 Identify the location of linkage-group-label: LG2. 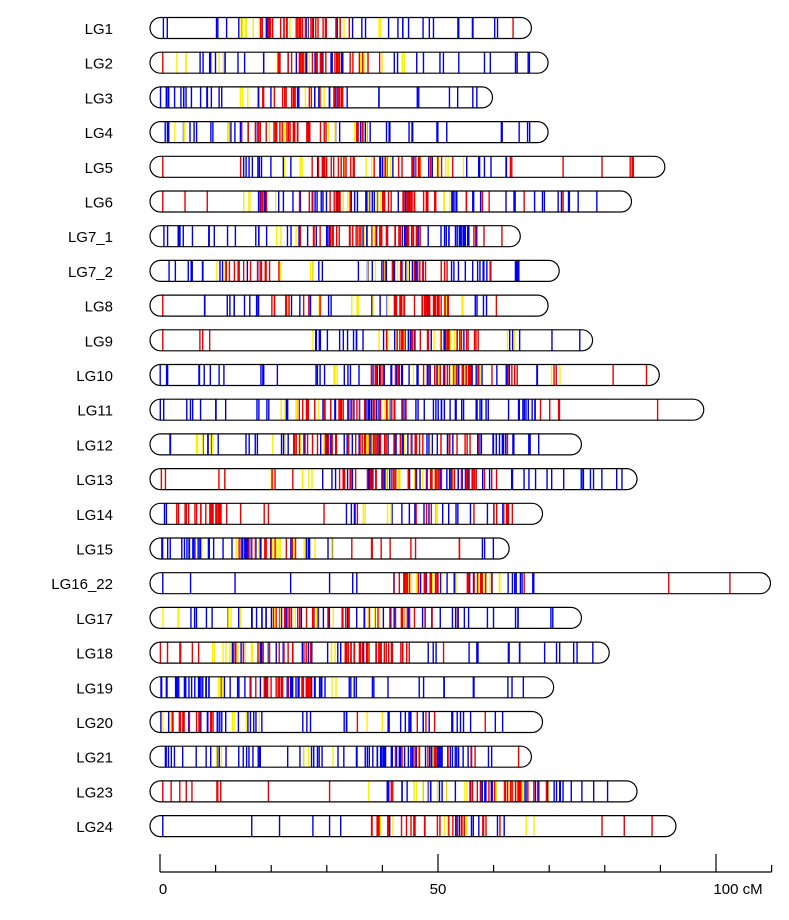
(99, 64).